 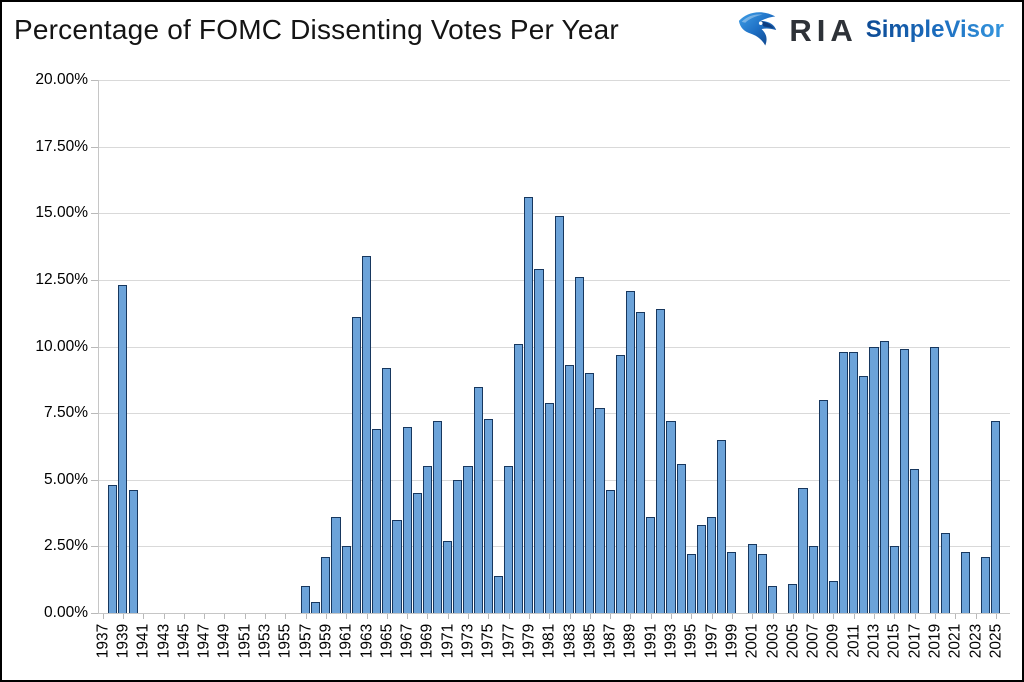 I want to click on x-axis-tick-label: 1969, so click(x=427, y=641).